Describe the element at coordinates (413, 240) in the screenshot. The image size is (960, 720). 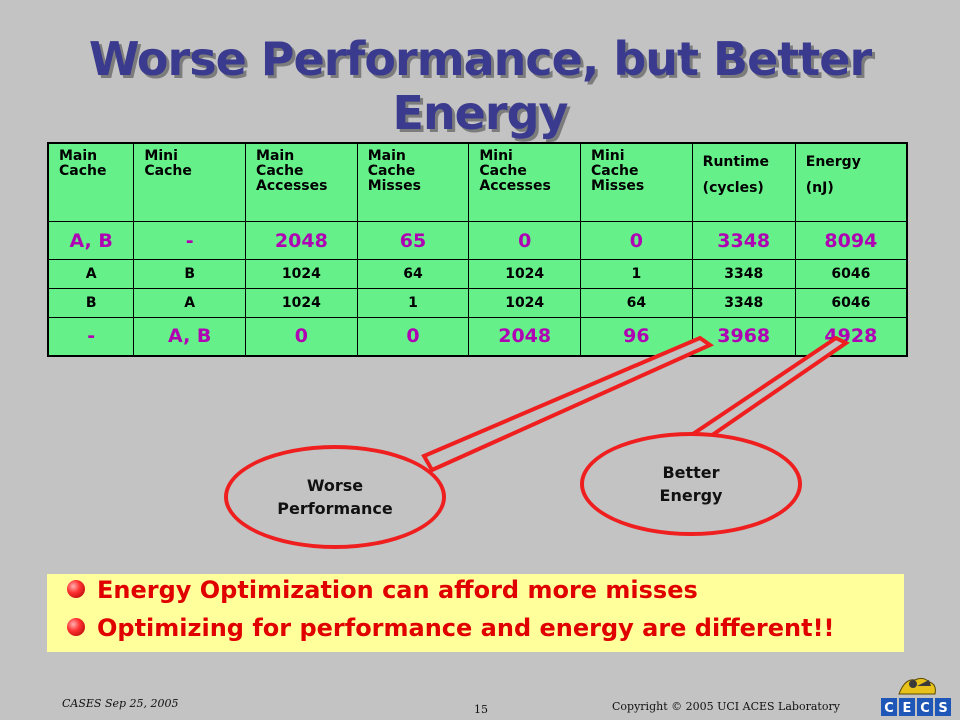
I see `table-cell: 65` at that location.